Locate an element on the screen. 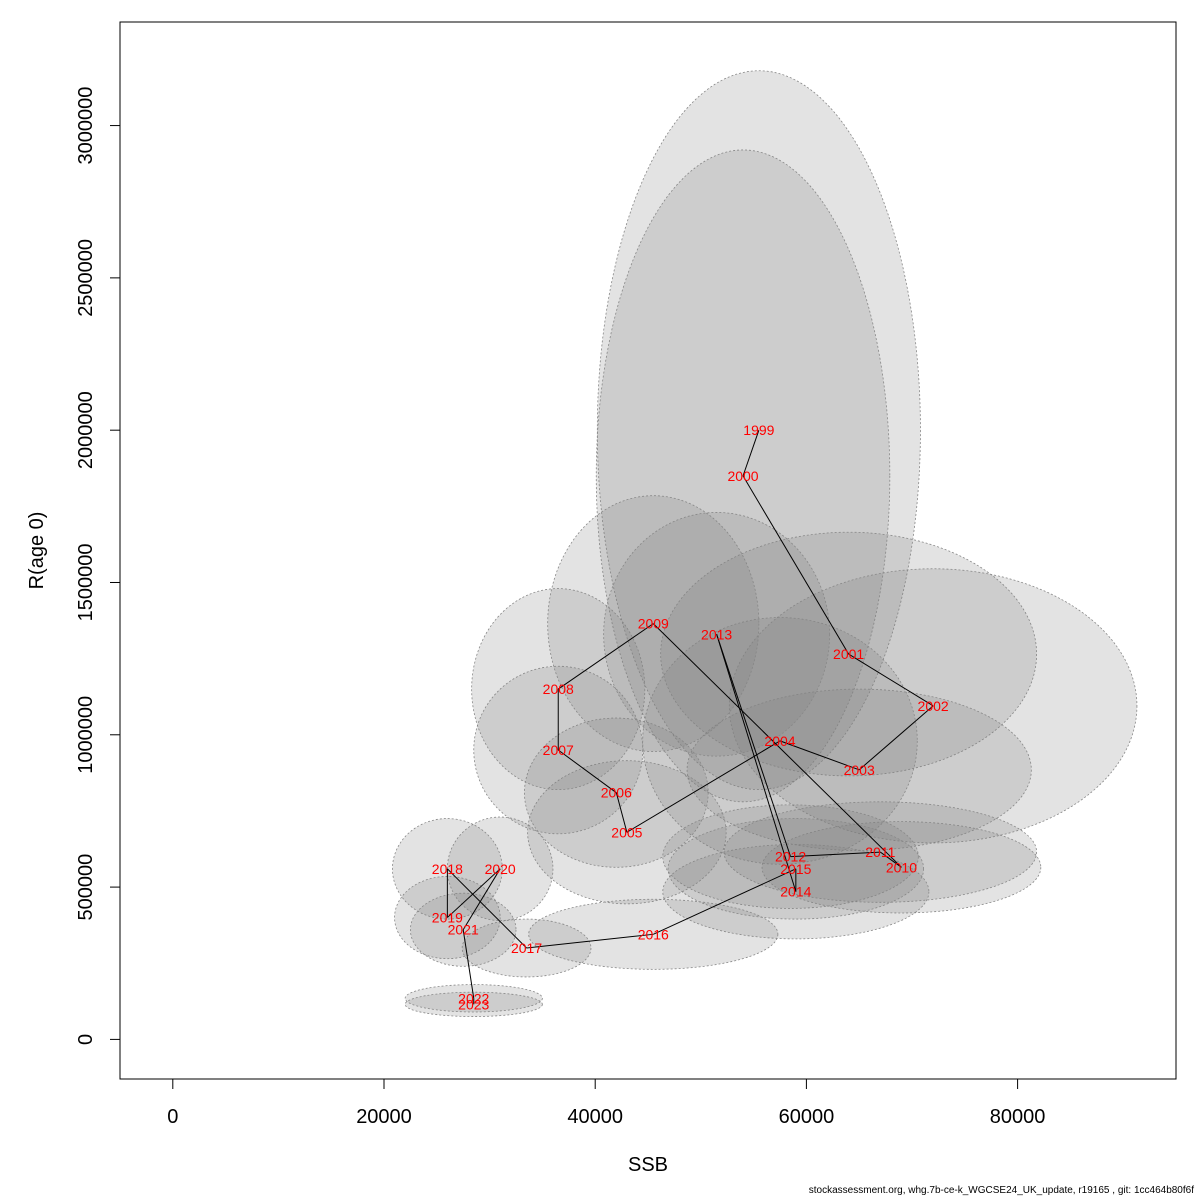  year-label-2013: 2013 is located at coordinates (716, 634).